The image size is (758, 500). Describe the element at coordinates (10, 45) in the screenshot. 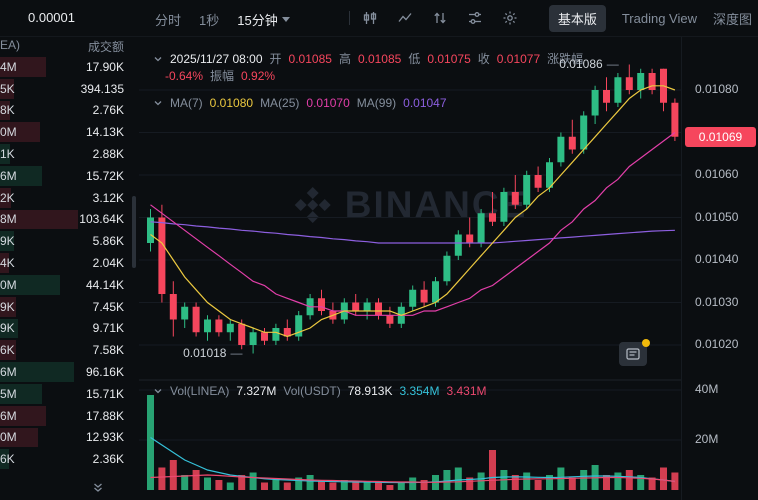

I see `price-column-header-fragment: EA)` at that location.